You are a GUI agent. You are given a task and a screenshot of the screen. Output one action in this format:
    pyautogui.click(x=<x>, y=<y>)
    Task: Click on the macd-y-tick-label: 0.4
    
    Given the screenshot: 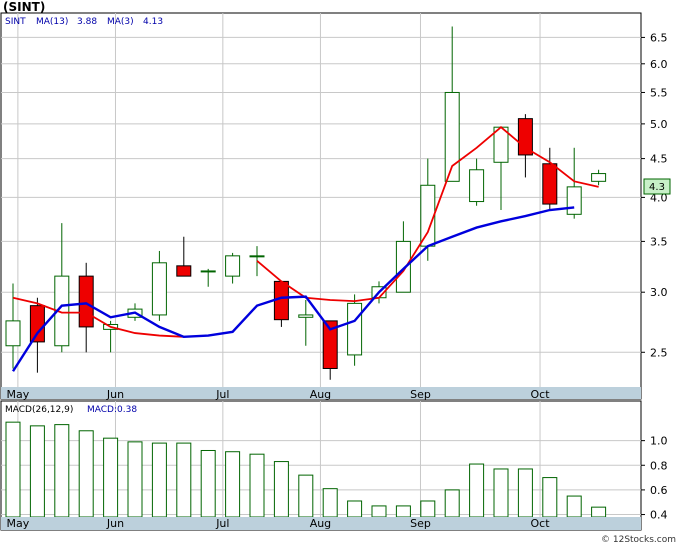 What is the action you would take?
    pyautogui.click(x=659, y=515)
    